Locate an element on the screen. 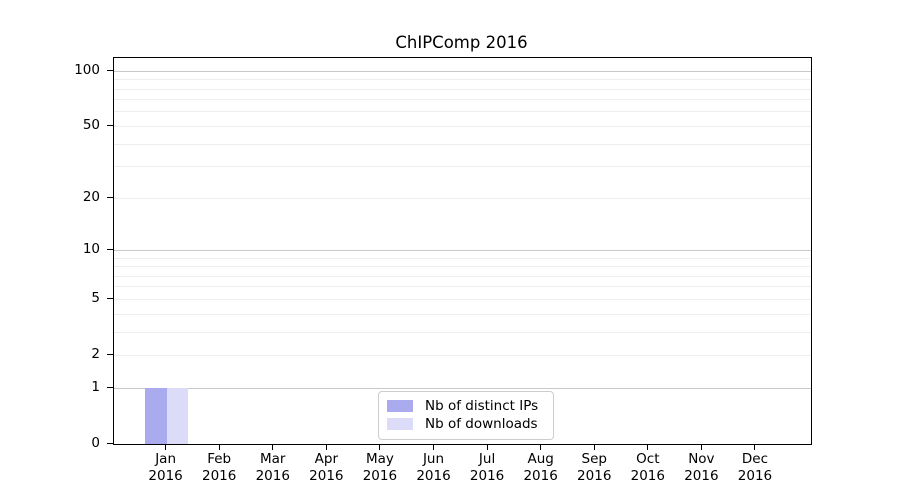 The image size is (900, 500). x-tick-month: Jul is located at coordinates (487, 459).